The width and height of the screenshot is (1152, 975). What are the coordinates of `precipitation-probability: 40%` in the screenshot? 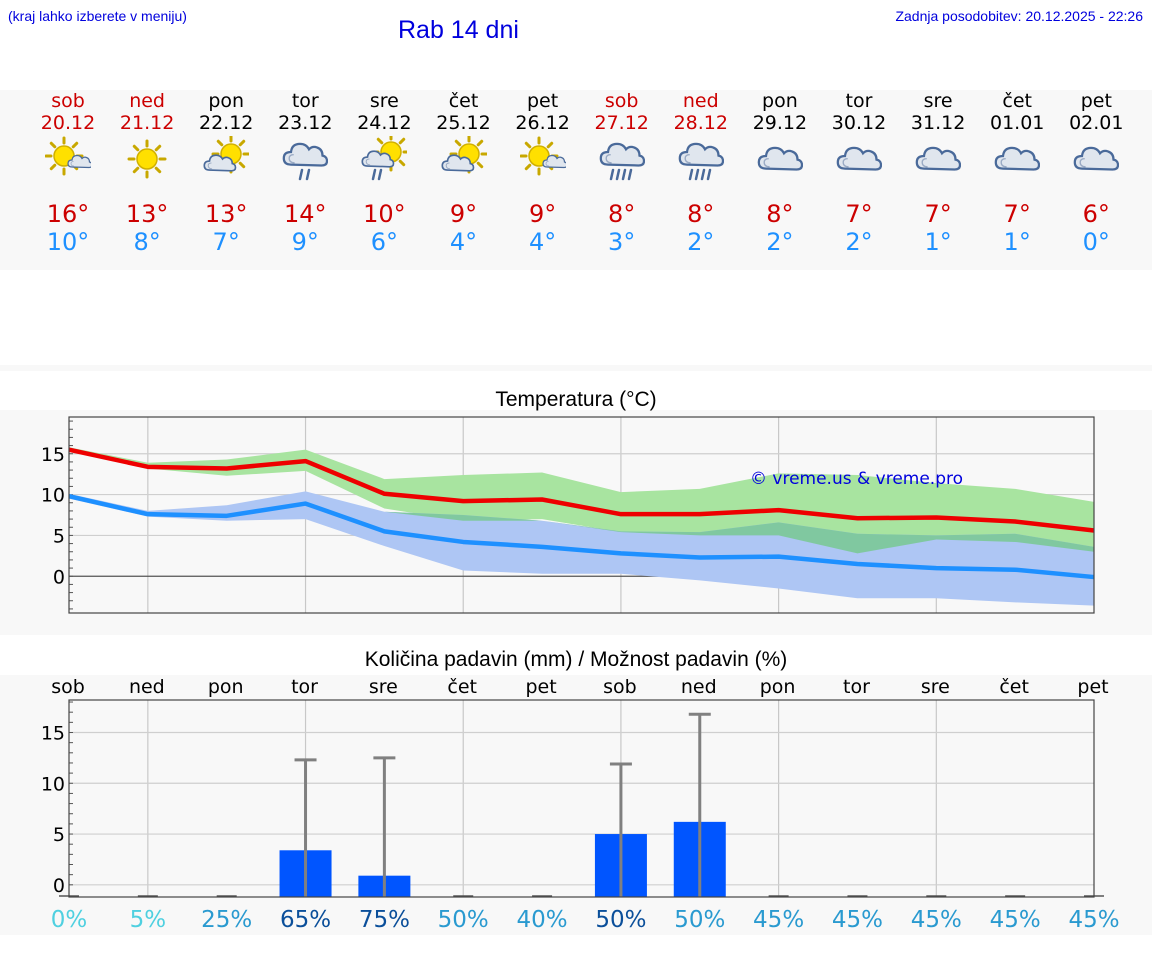 It's located at (542, 920).